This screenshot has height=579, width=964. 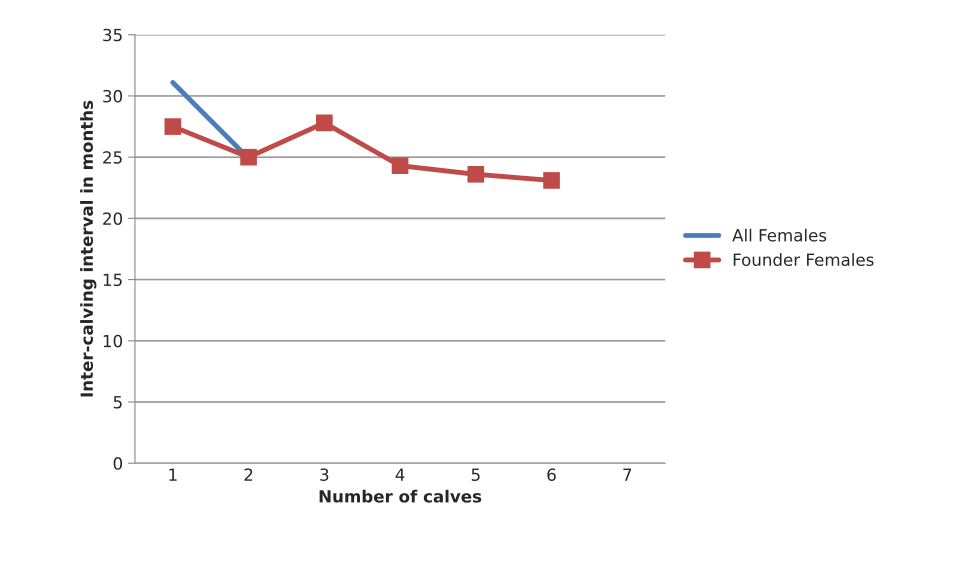 I want to click on x-tick-label: 5, so click(x=476, y=474).